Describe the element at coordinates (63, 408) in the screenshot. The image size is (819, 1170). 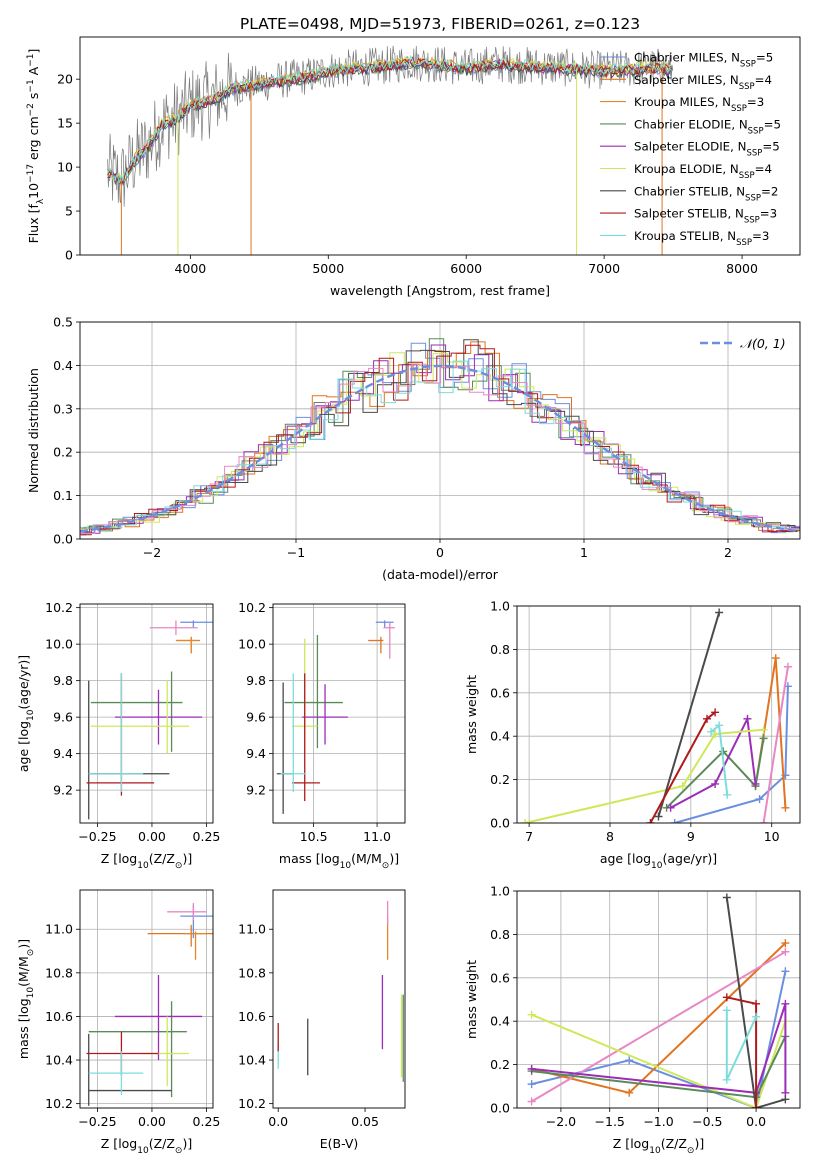
I see `y-tick-label: 0.3` at that location.